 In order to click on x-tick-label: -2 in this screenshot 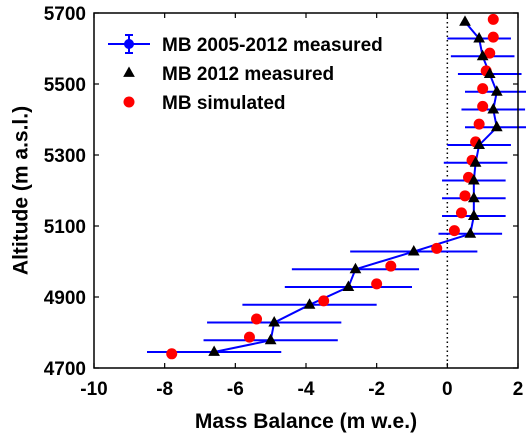, I will do `click(376, 389)`.